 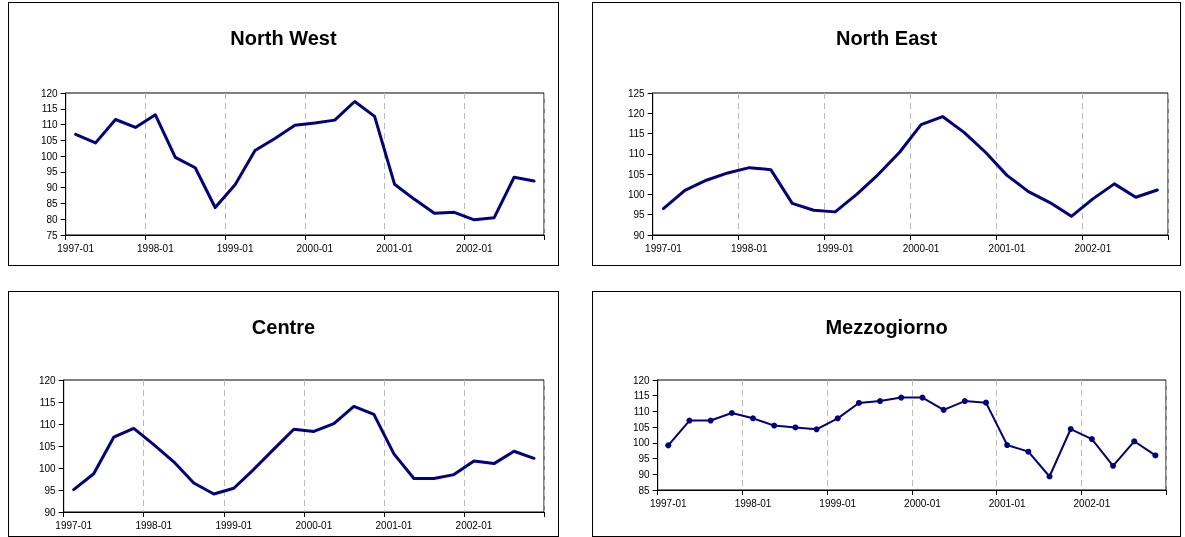 I want to click on y-tick-label: 125, so click(x=637, y=93).